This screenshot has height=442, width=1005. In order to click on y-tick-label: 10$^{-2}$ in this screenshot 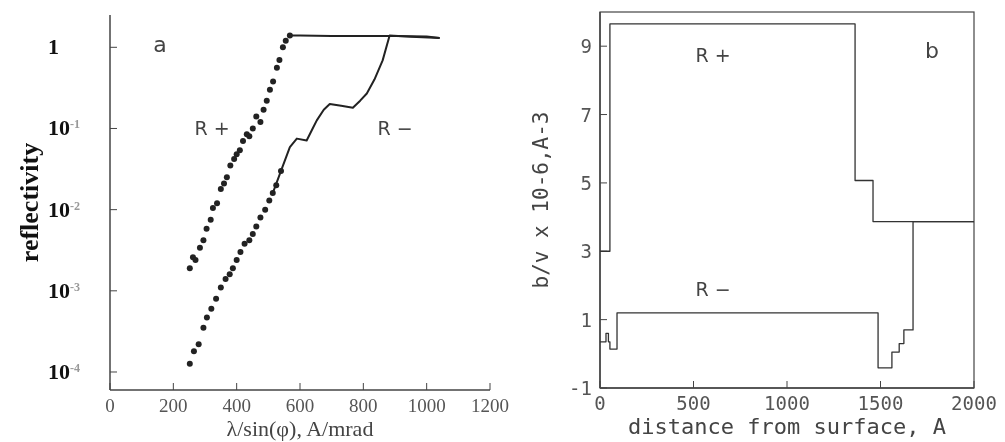, I will do `click(64, 209)`.